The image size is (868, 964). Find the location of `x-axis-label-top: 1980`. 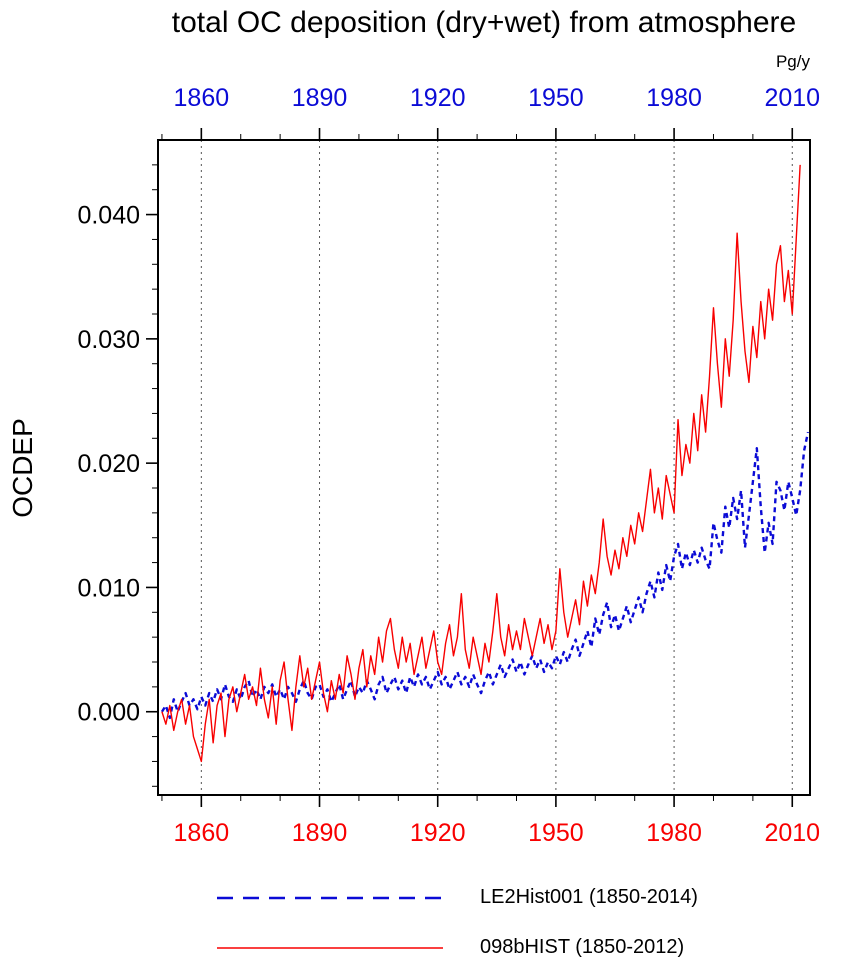

x-axis-label-top: 1980 is located at coordinates (674, 98).